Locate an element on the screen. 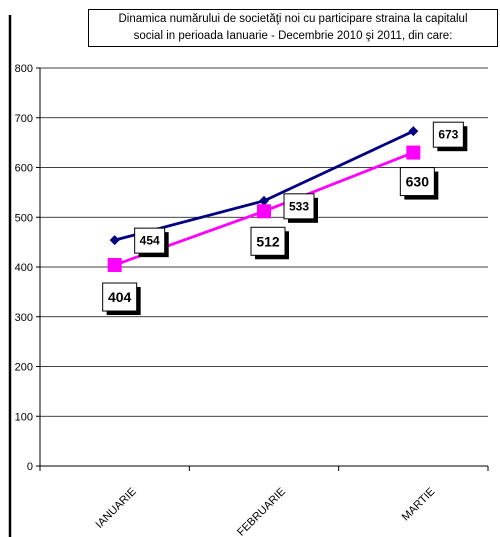 The width and height of the screenshot is (500, 537). y-tick-label: 0 is located at coordinates (30, 467).